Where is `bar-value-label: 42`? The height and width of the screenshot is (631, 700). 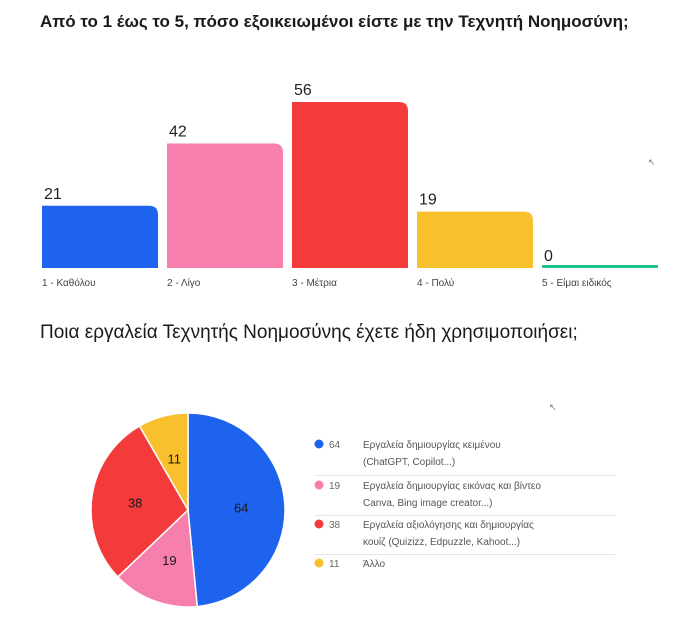
bar-value-label: 42 is located at coordinates (178, 132).